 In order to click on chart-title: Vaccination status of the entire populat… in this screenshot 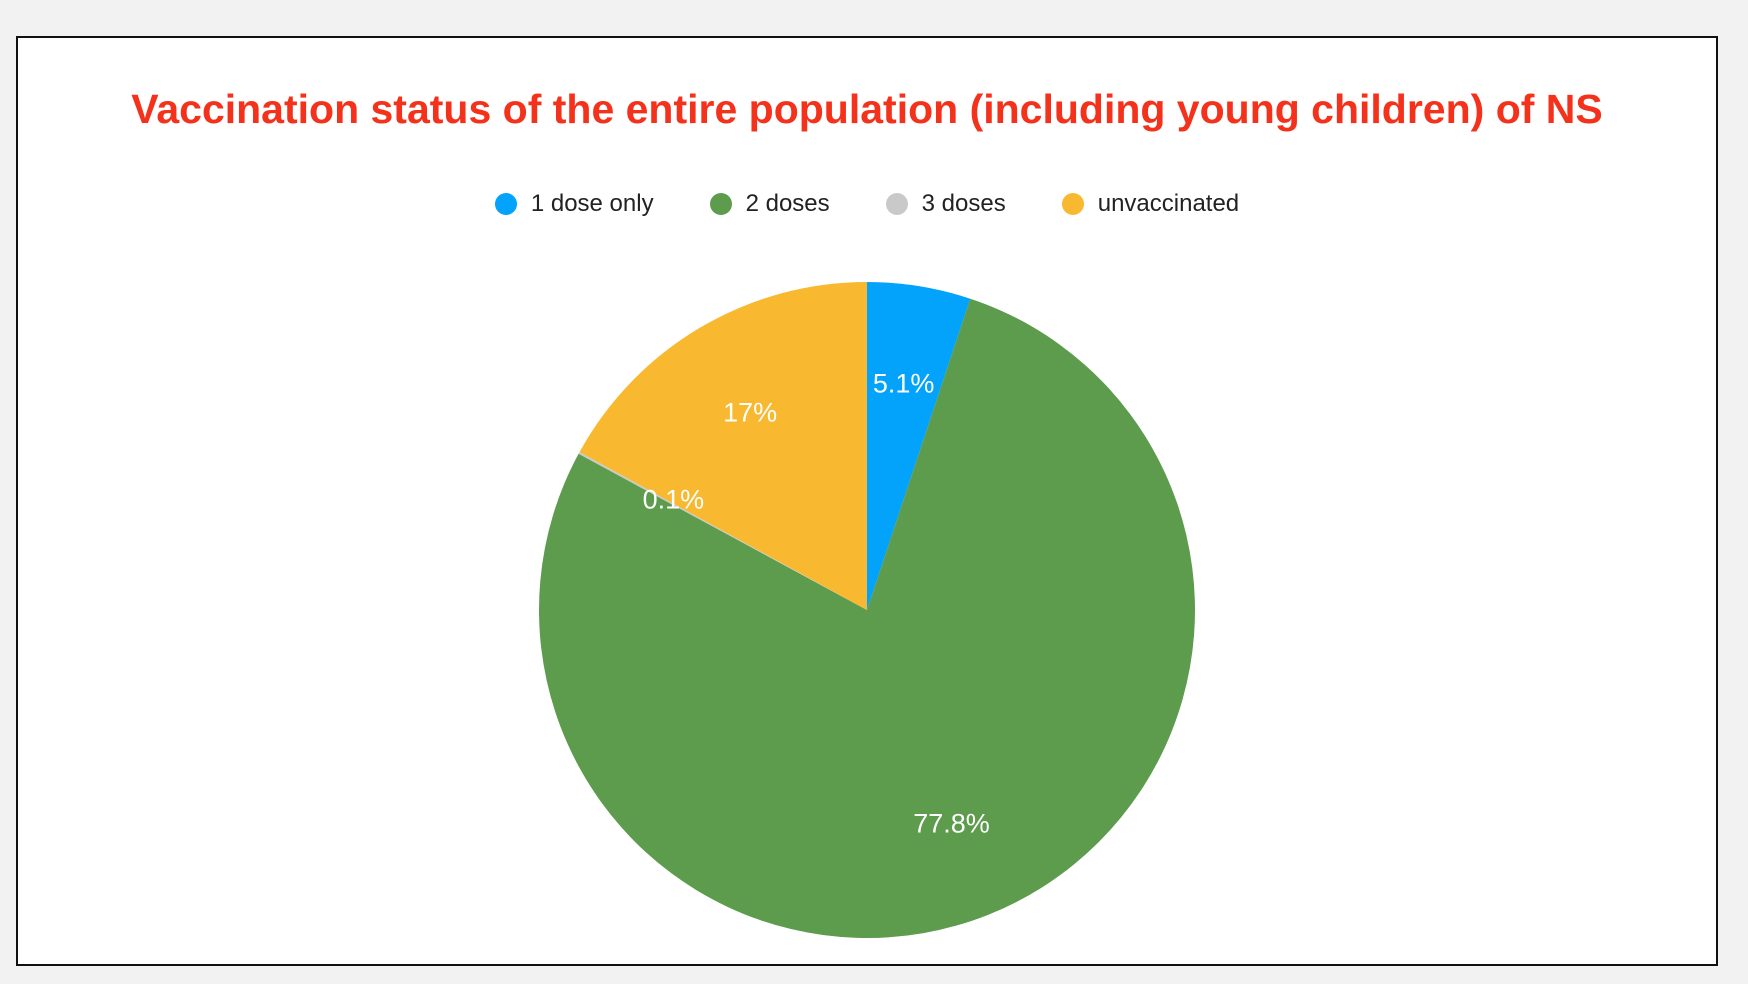, I will do `click(867, 109)`.